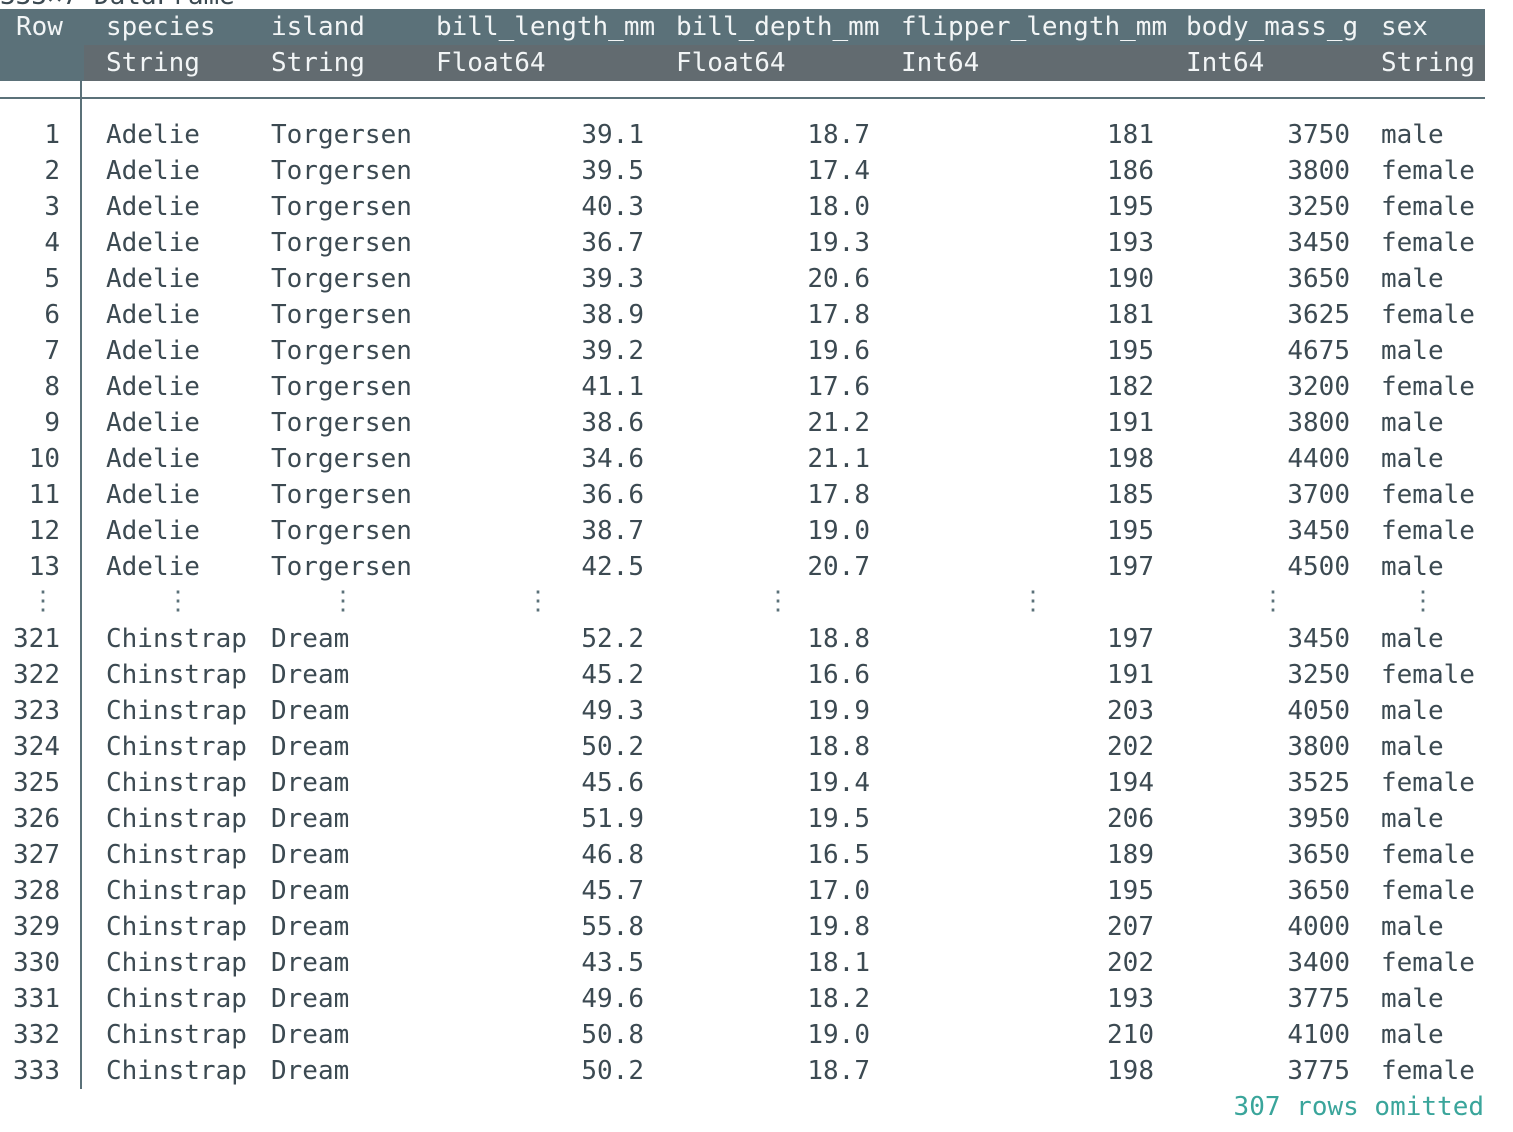 This screenshot has height=1132, width=1513. I want to click on row-number: 7, so click(52, 351).